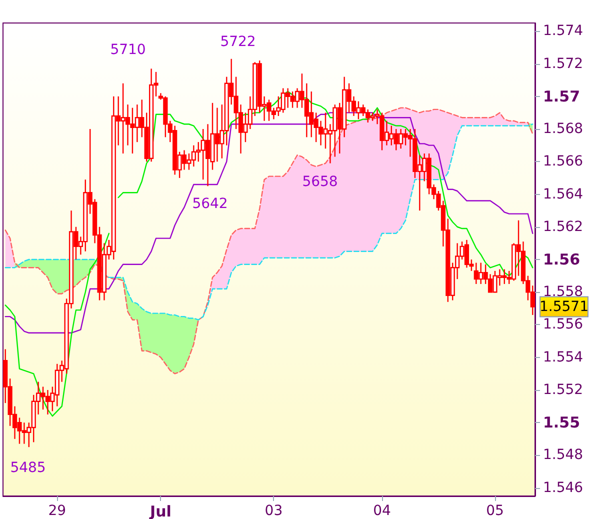 The image size is (600, 519). Describe the element at coordinates (563, 162) in the screenshot. I see `y-tick-label: 1.566` at that location.